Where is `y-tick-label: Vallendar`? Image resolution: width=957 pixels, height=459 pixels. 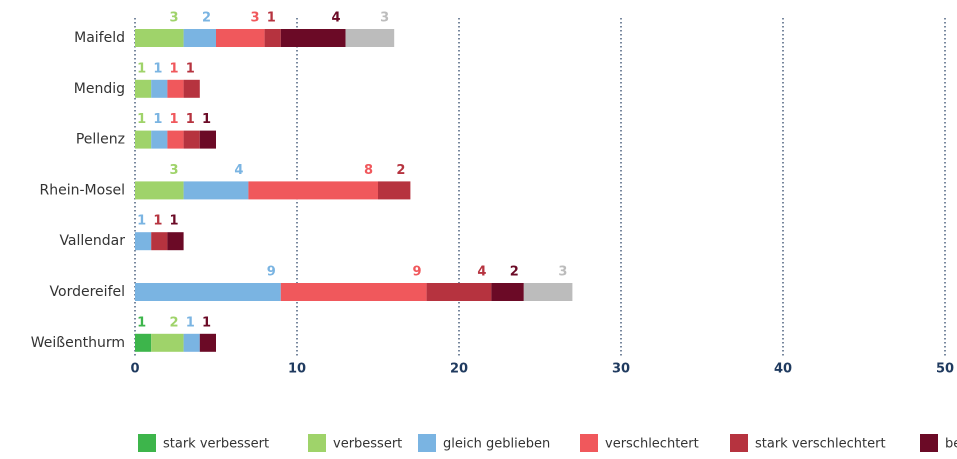
y-tick-label: Vallendar is located at coordinates (92, 241).